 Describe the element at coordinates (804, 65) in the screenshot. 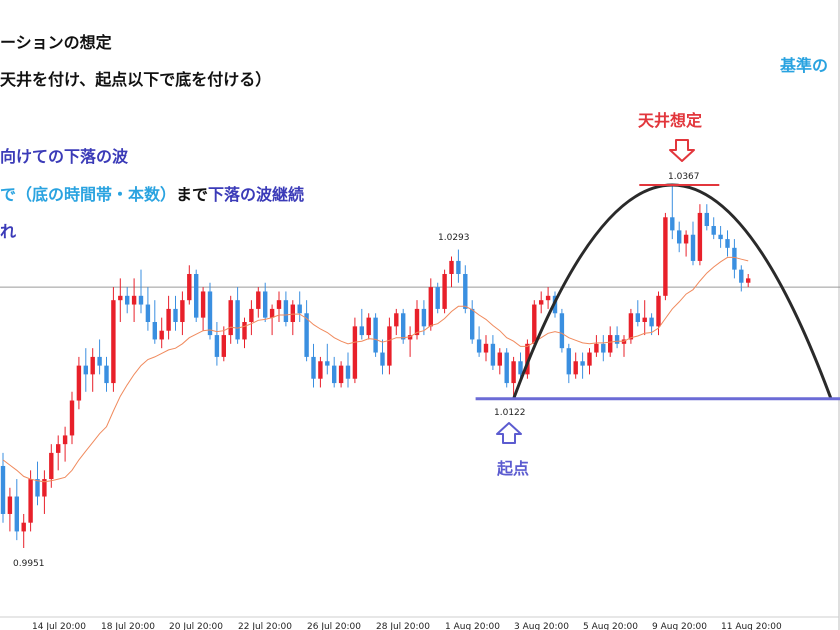

I see `baseline-heading-text: 基準の` at that location.